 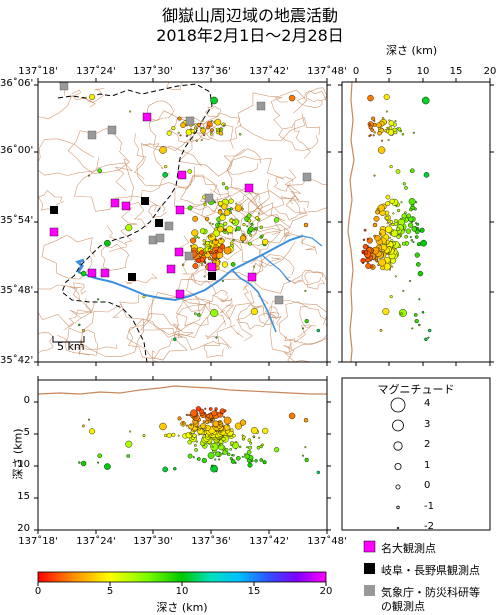 What do you see at coordinates (412, 50) in the screenshot?
I see `right-section-axis-title: 深さ (km)` at bounding box center [412, 50].